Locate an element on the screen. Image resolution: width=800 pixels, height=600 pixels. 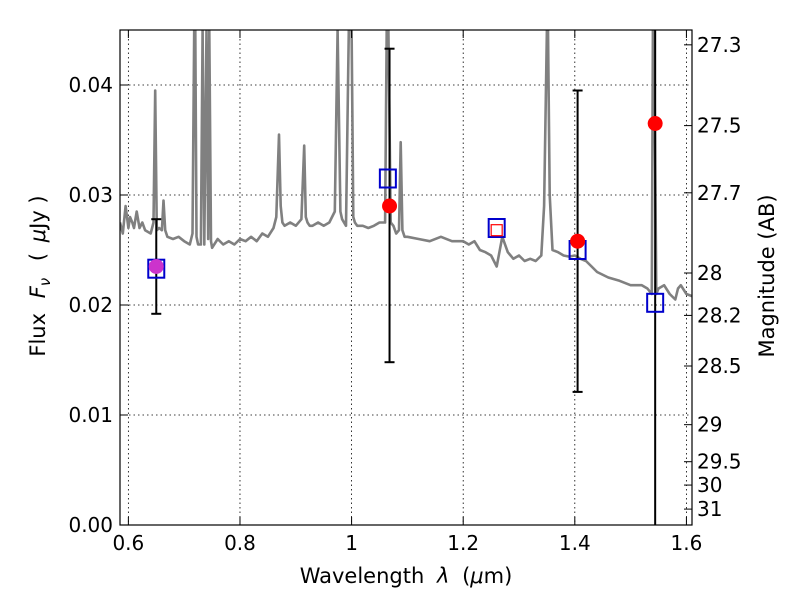
y-axis-label-symbol: F is located at coordinates (38, 291).